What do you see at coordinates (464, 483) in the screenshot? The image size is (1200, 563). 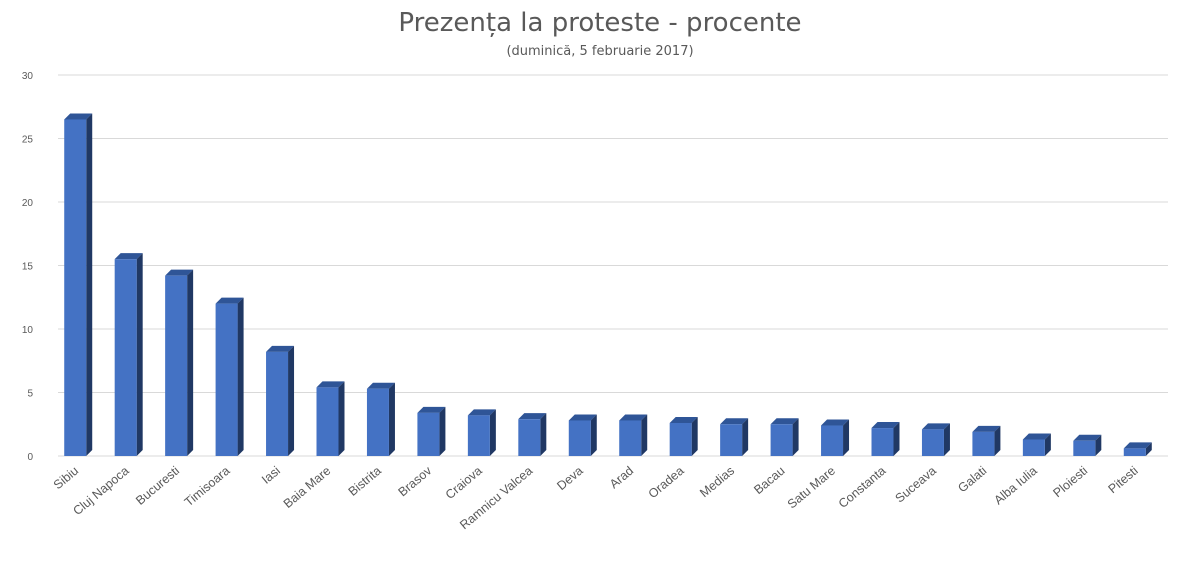 I see `x-tick-label: Craiova` at bounding box center [464, 483].